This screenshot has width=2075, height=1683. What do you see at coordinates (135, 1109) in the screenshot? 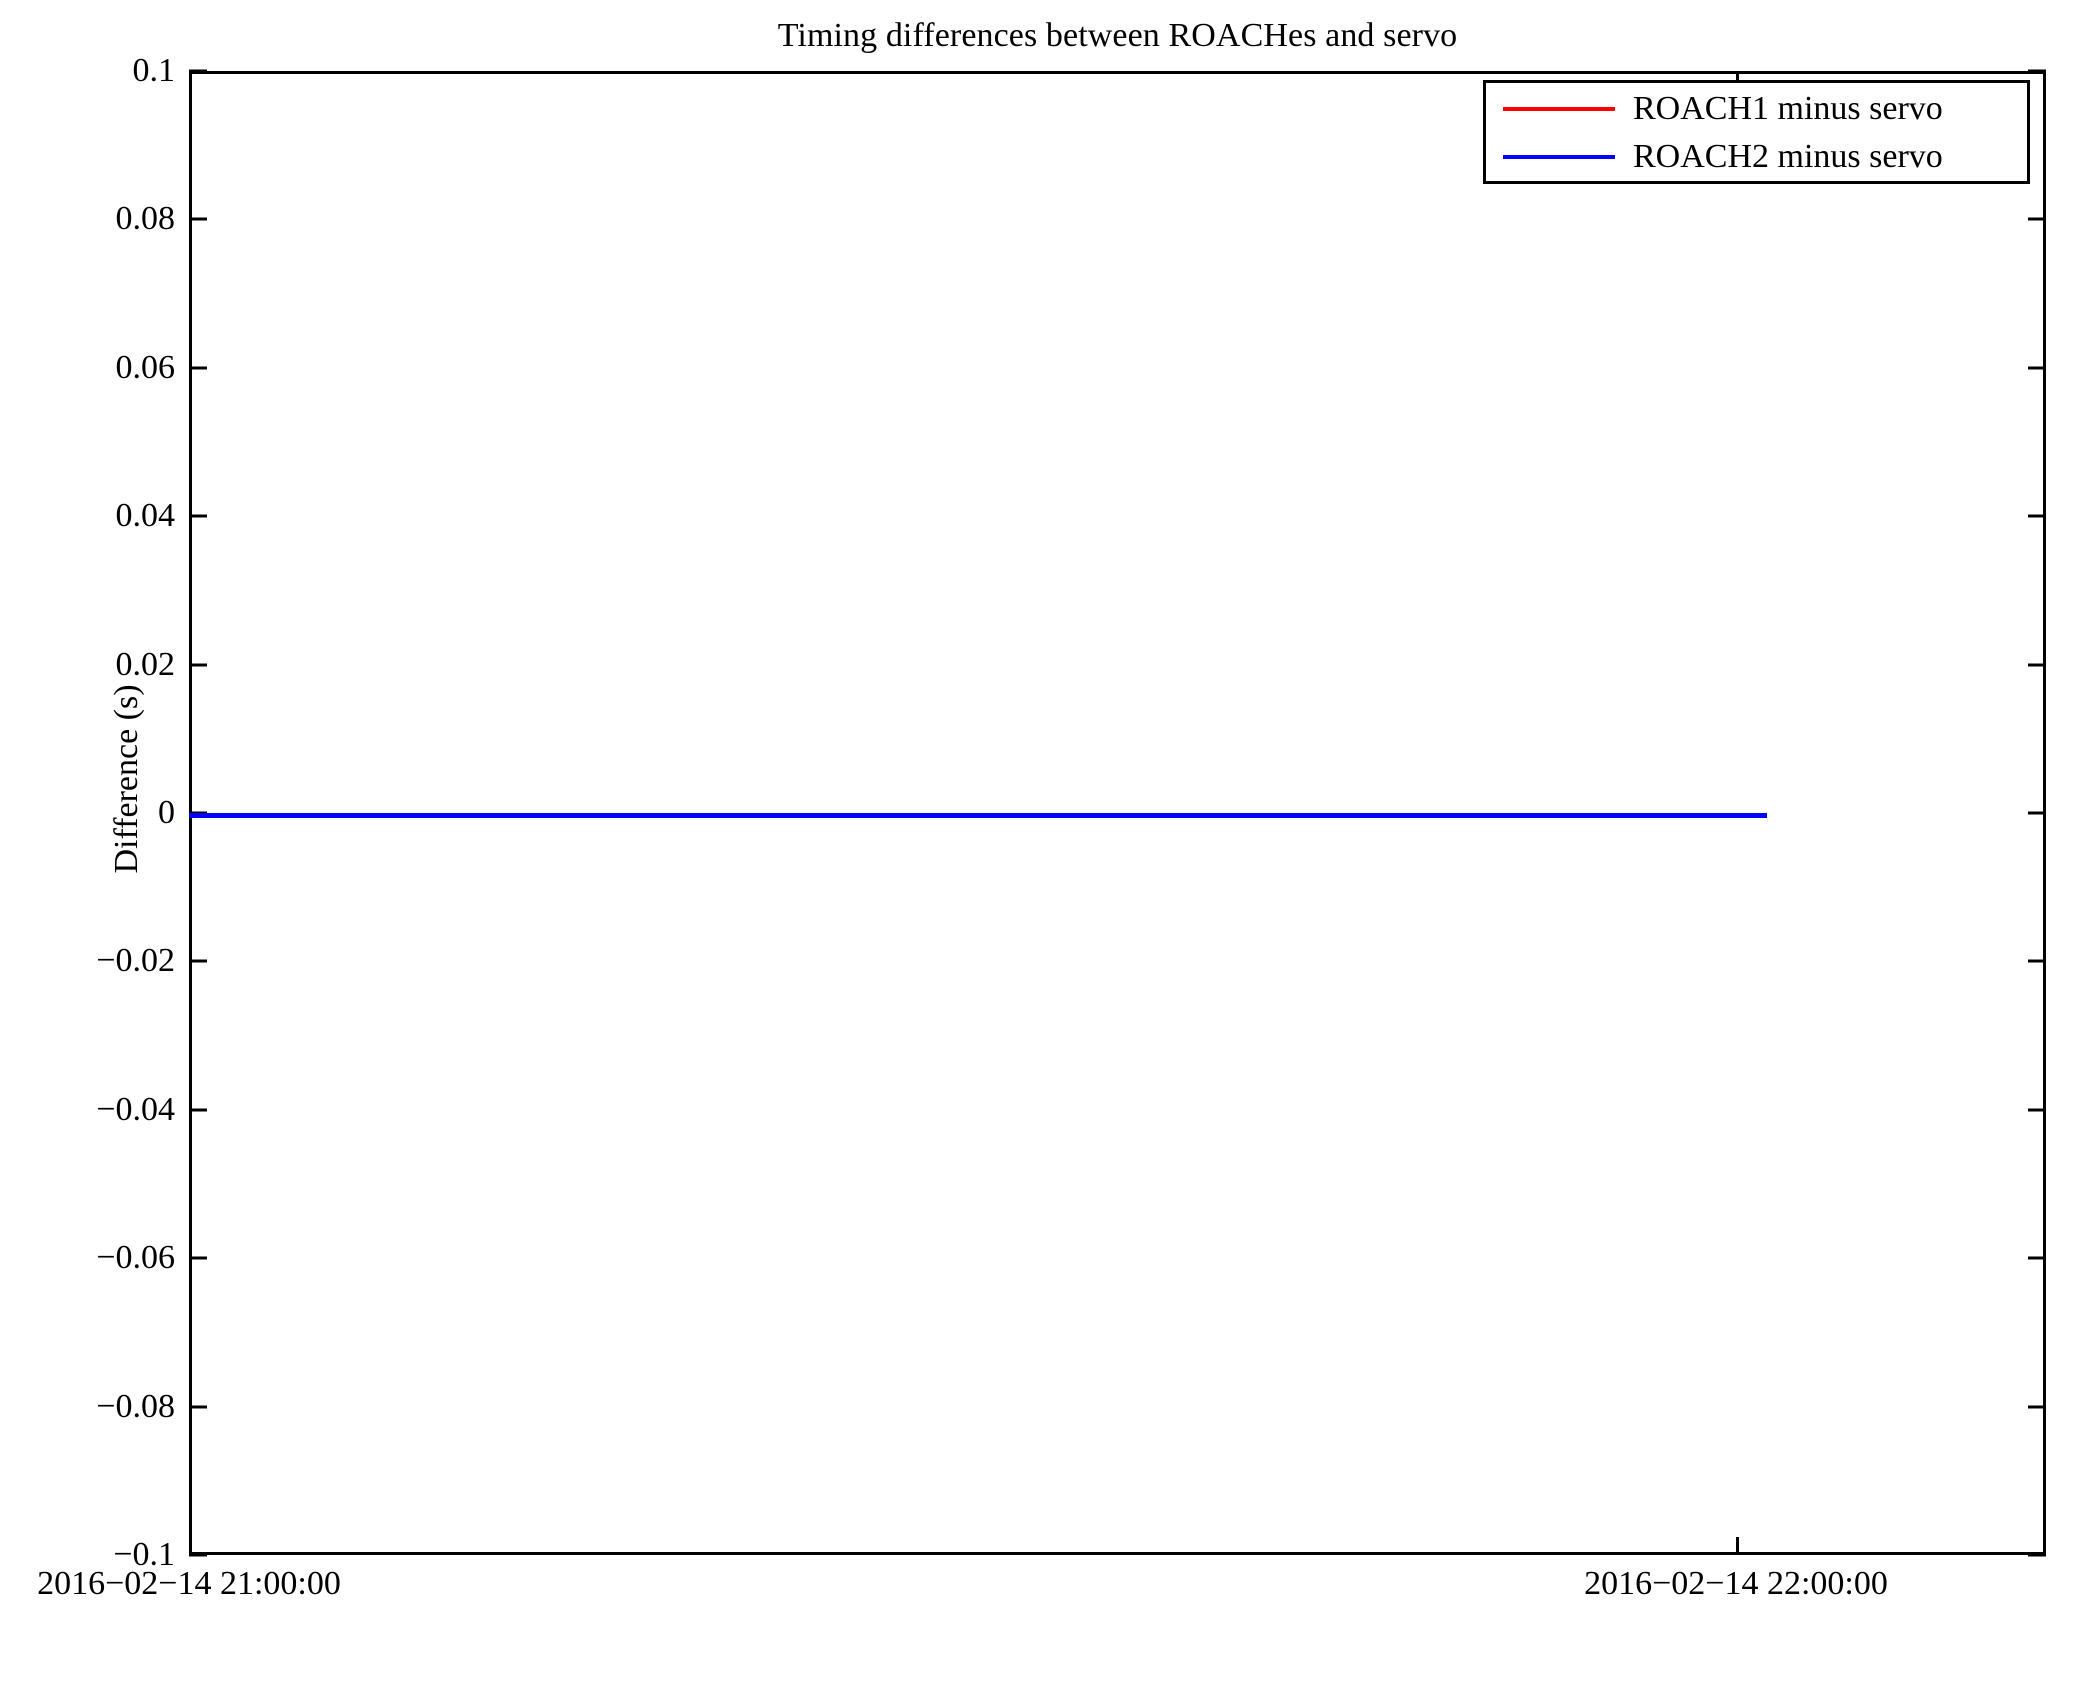
I see `y-tick-label: −0.04` at bounding box center [135, 1109].